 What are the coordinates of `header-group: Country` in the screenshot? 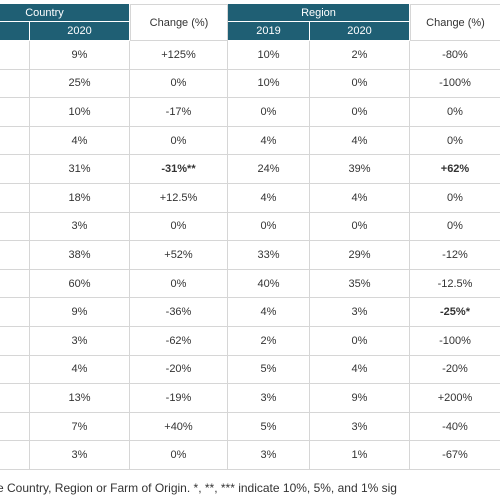 It's located at (65, 13).